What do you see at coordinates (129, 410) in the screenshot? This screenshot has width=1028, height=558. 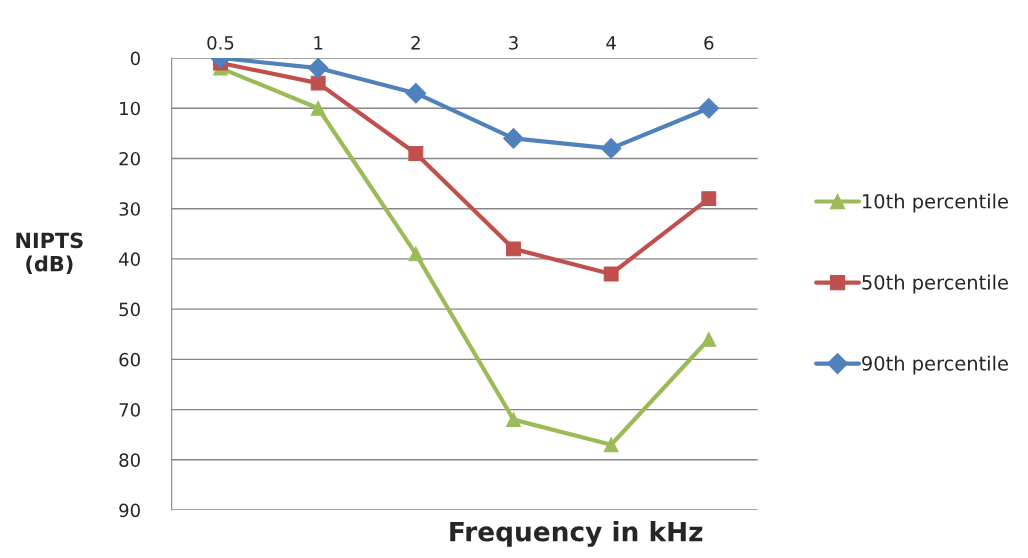 I see `y-tick-label: 70` at bounding box center [129, 410].